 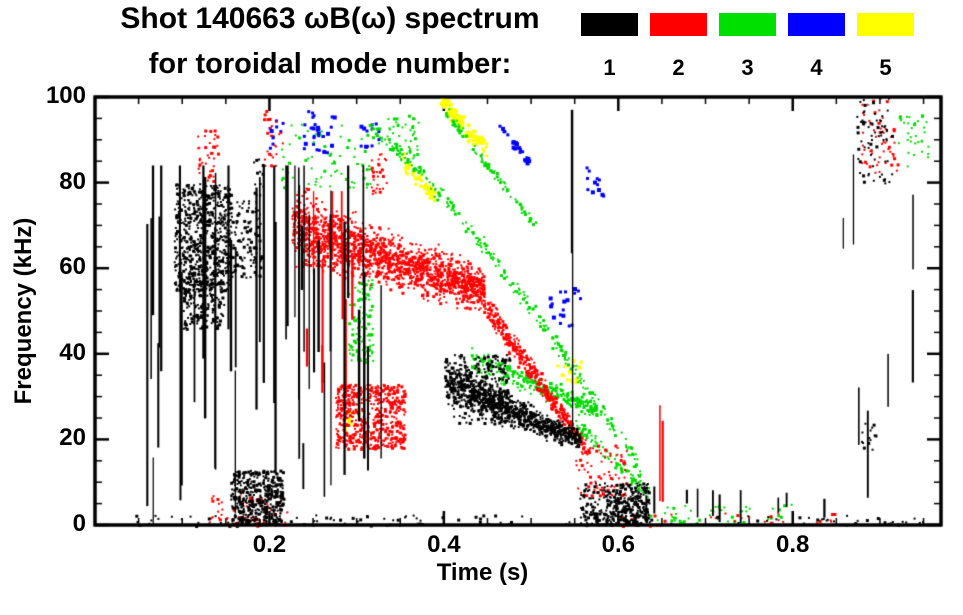 I want to click on y-tick-label: 0, so click(x=79, y=523).